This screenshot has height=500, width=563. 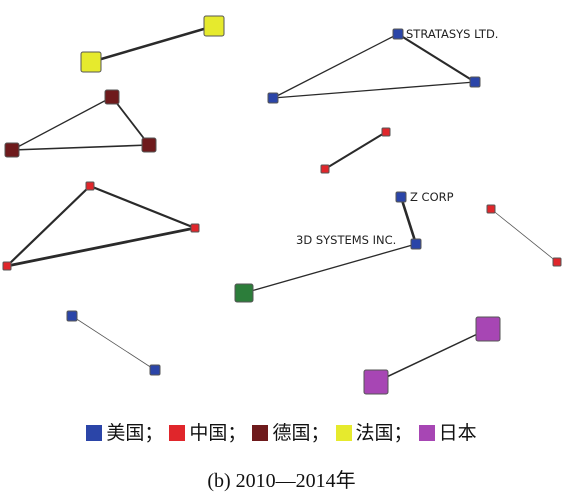 I want to click on legend-swatch-france, so click(x=343, y=433).